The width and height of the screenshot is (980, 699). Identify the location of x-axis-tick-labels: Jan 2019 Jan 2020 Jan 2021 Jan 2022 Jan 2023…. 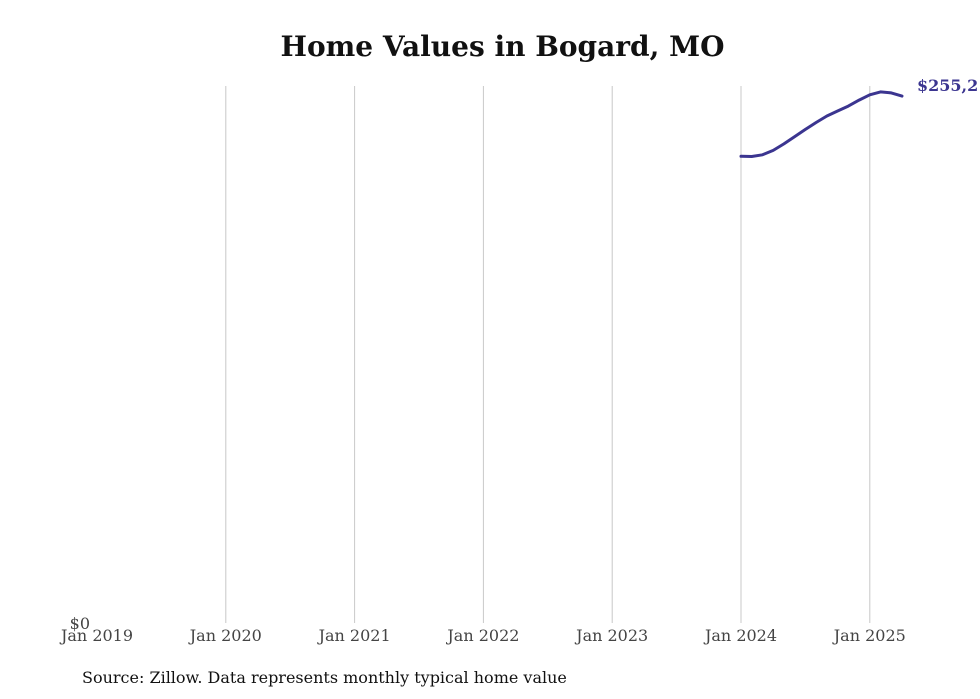
(482, 635).